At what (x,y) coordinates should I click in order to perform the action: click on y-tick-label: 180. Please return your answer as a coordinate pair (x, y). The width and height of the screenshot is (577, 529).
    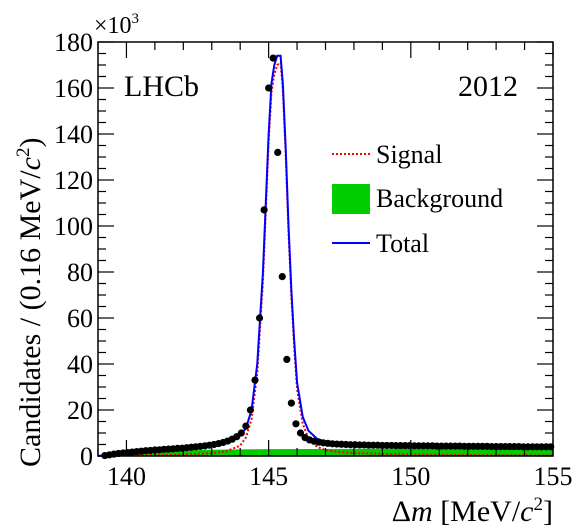
    Looking at the image, I should click on (73, 42).